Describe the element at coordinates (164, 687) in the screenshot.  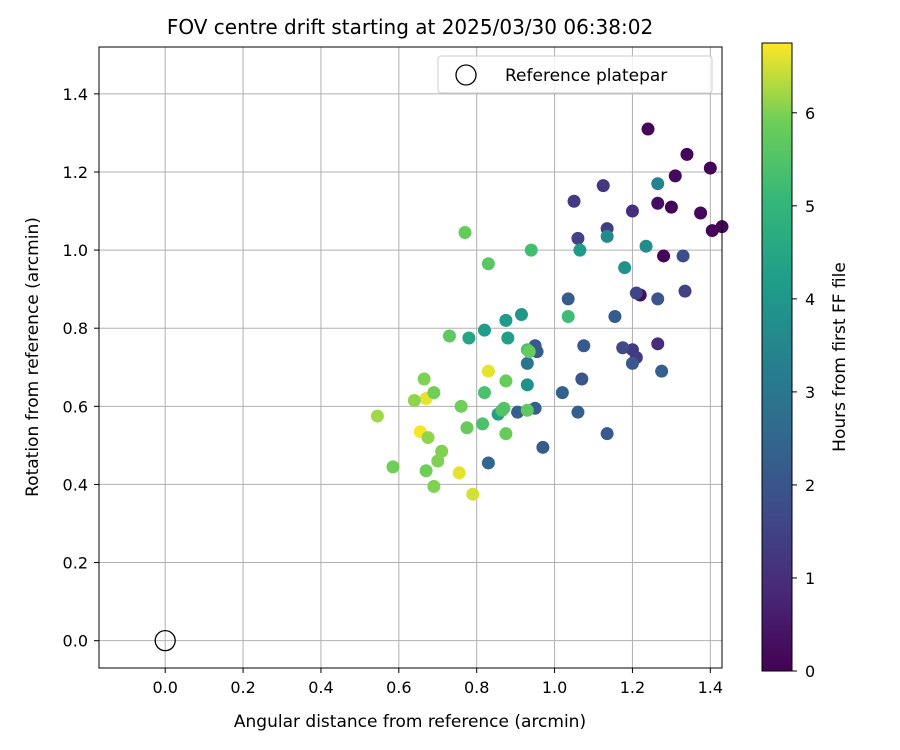
I see `x-tick-label: 0.0` at that location.